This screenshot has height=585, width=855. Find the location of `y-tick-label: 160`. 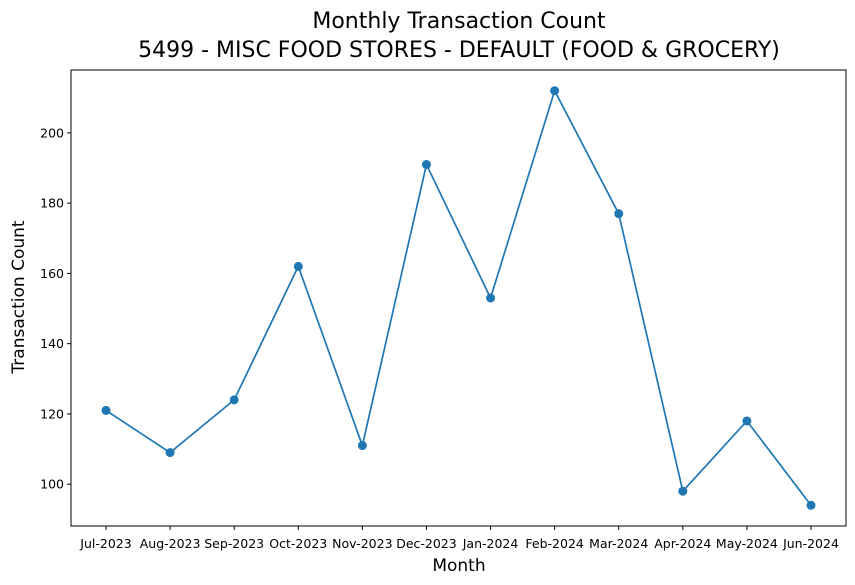

y-tick-label: 160 is located at coordinates (52, 273).